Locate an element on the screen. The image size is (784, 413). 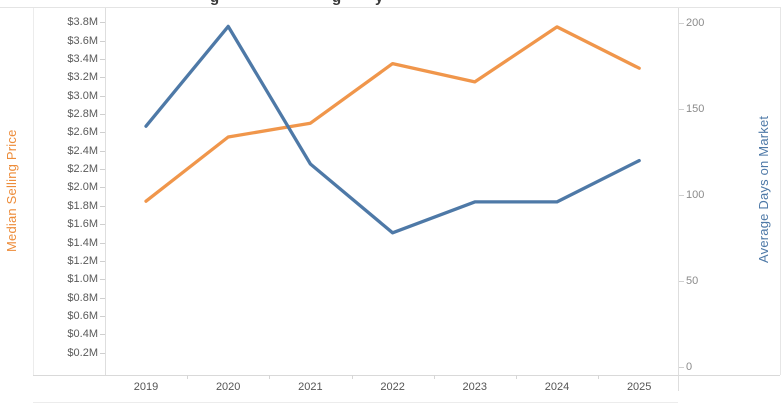
right-axis-tick-label: 200 is located at coordinates (695, 23).